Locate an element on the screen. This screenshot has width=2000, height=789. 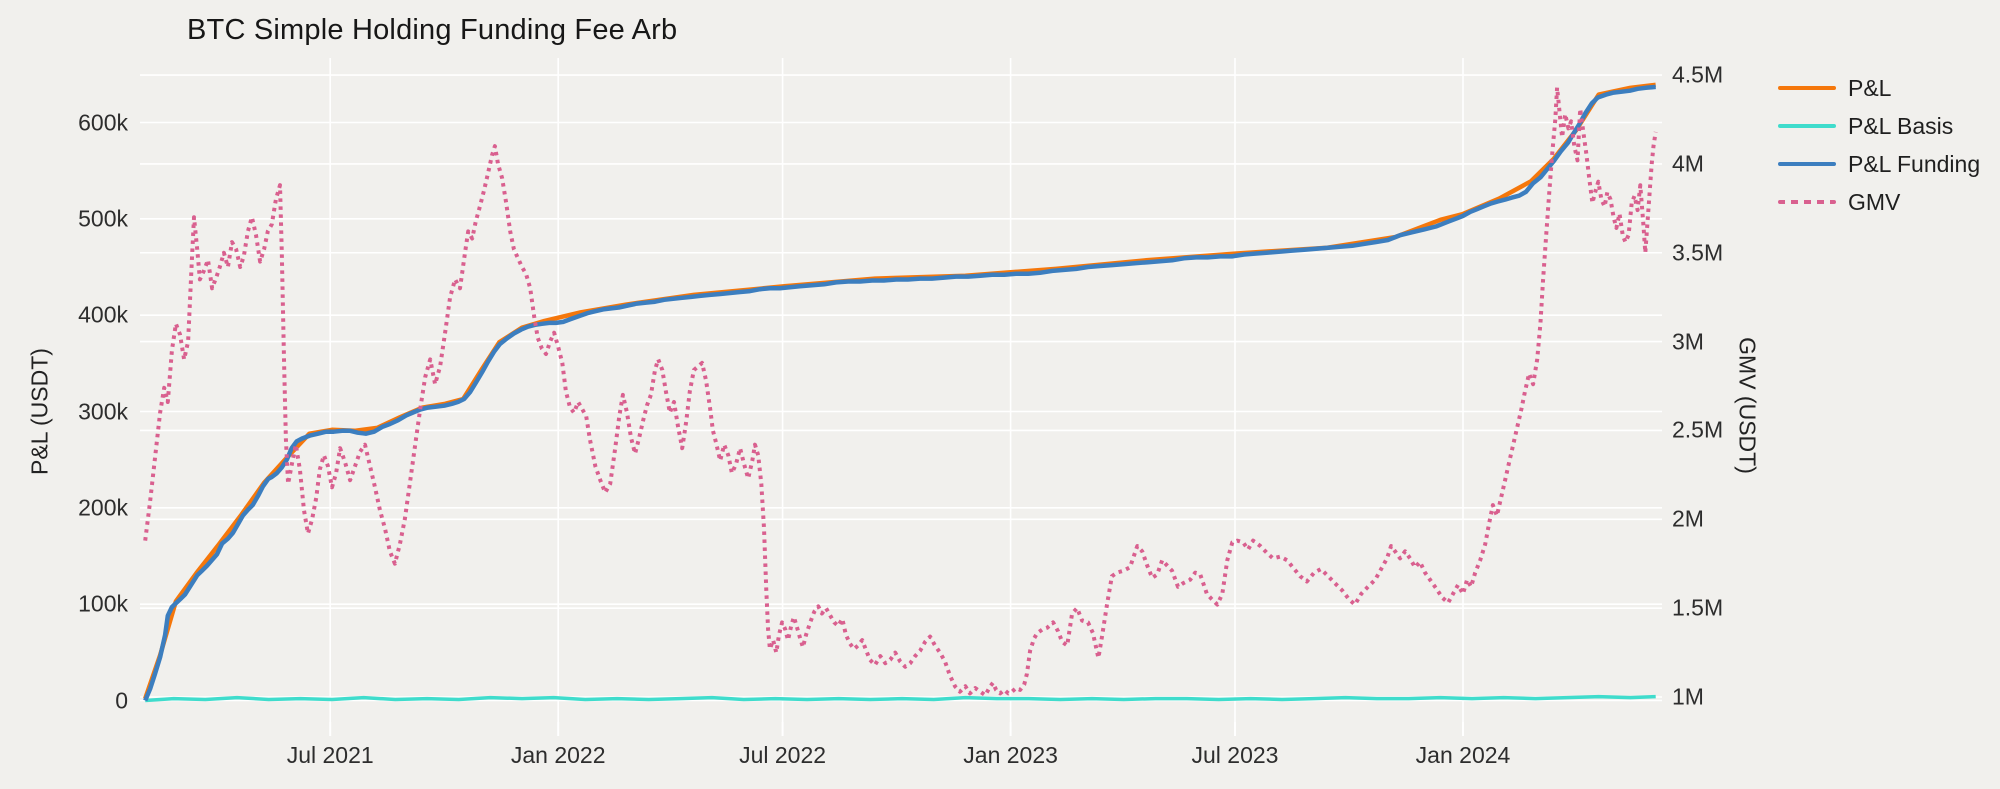
y-tick-label-right: 3M is located at coordinates (1688, 341).